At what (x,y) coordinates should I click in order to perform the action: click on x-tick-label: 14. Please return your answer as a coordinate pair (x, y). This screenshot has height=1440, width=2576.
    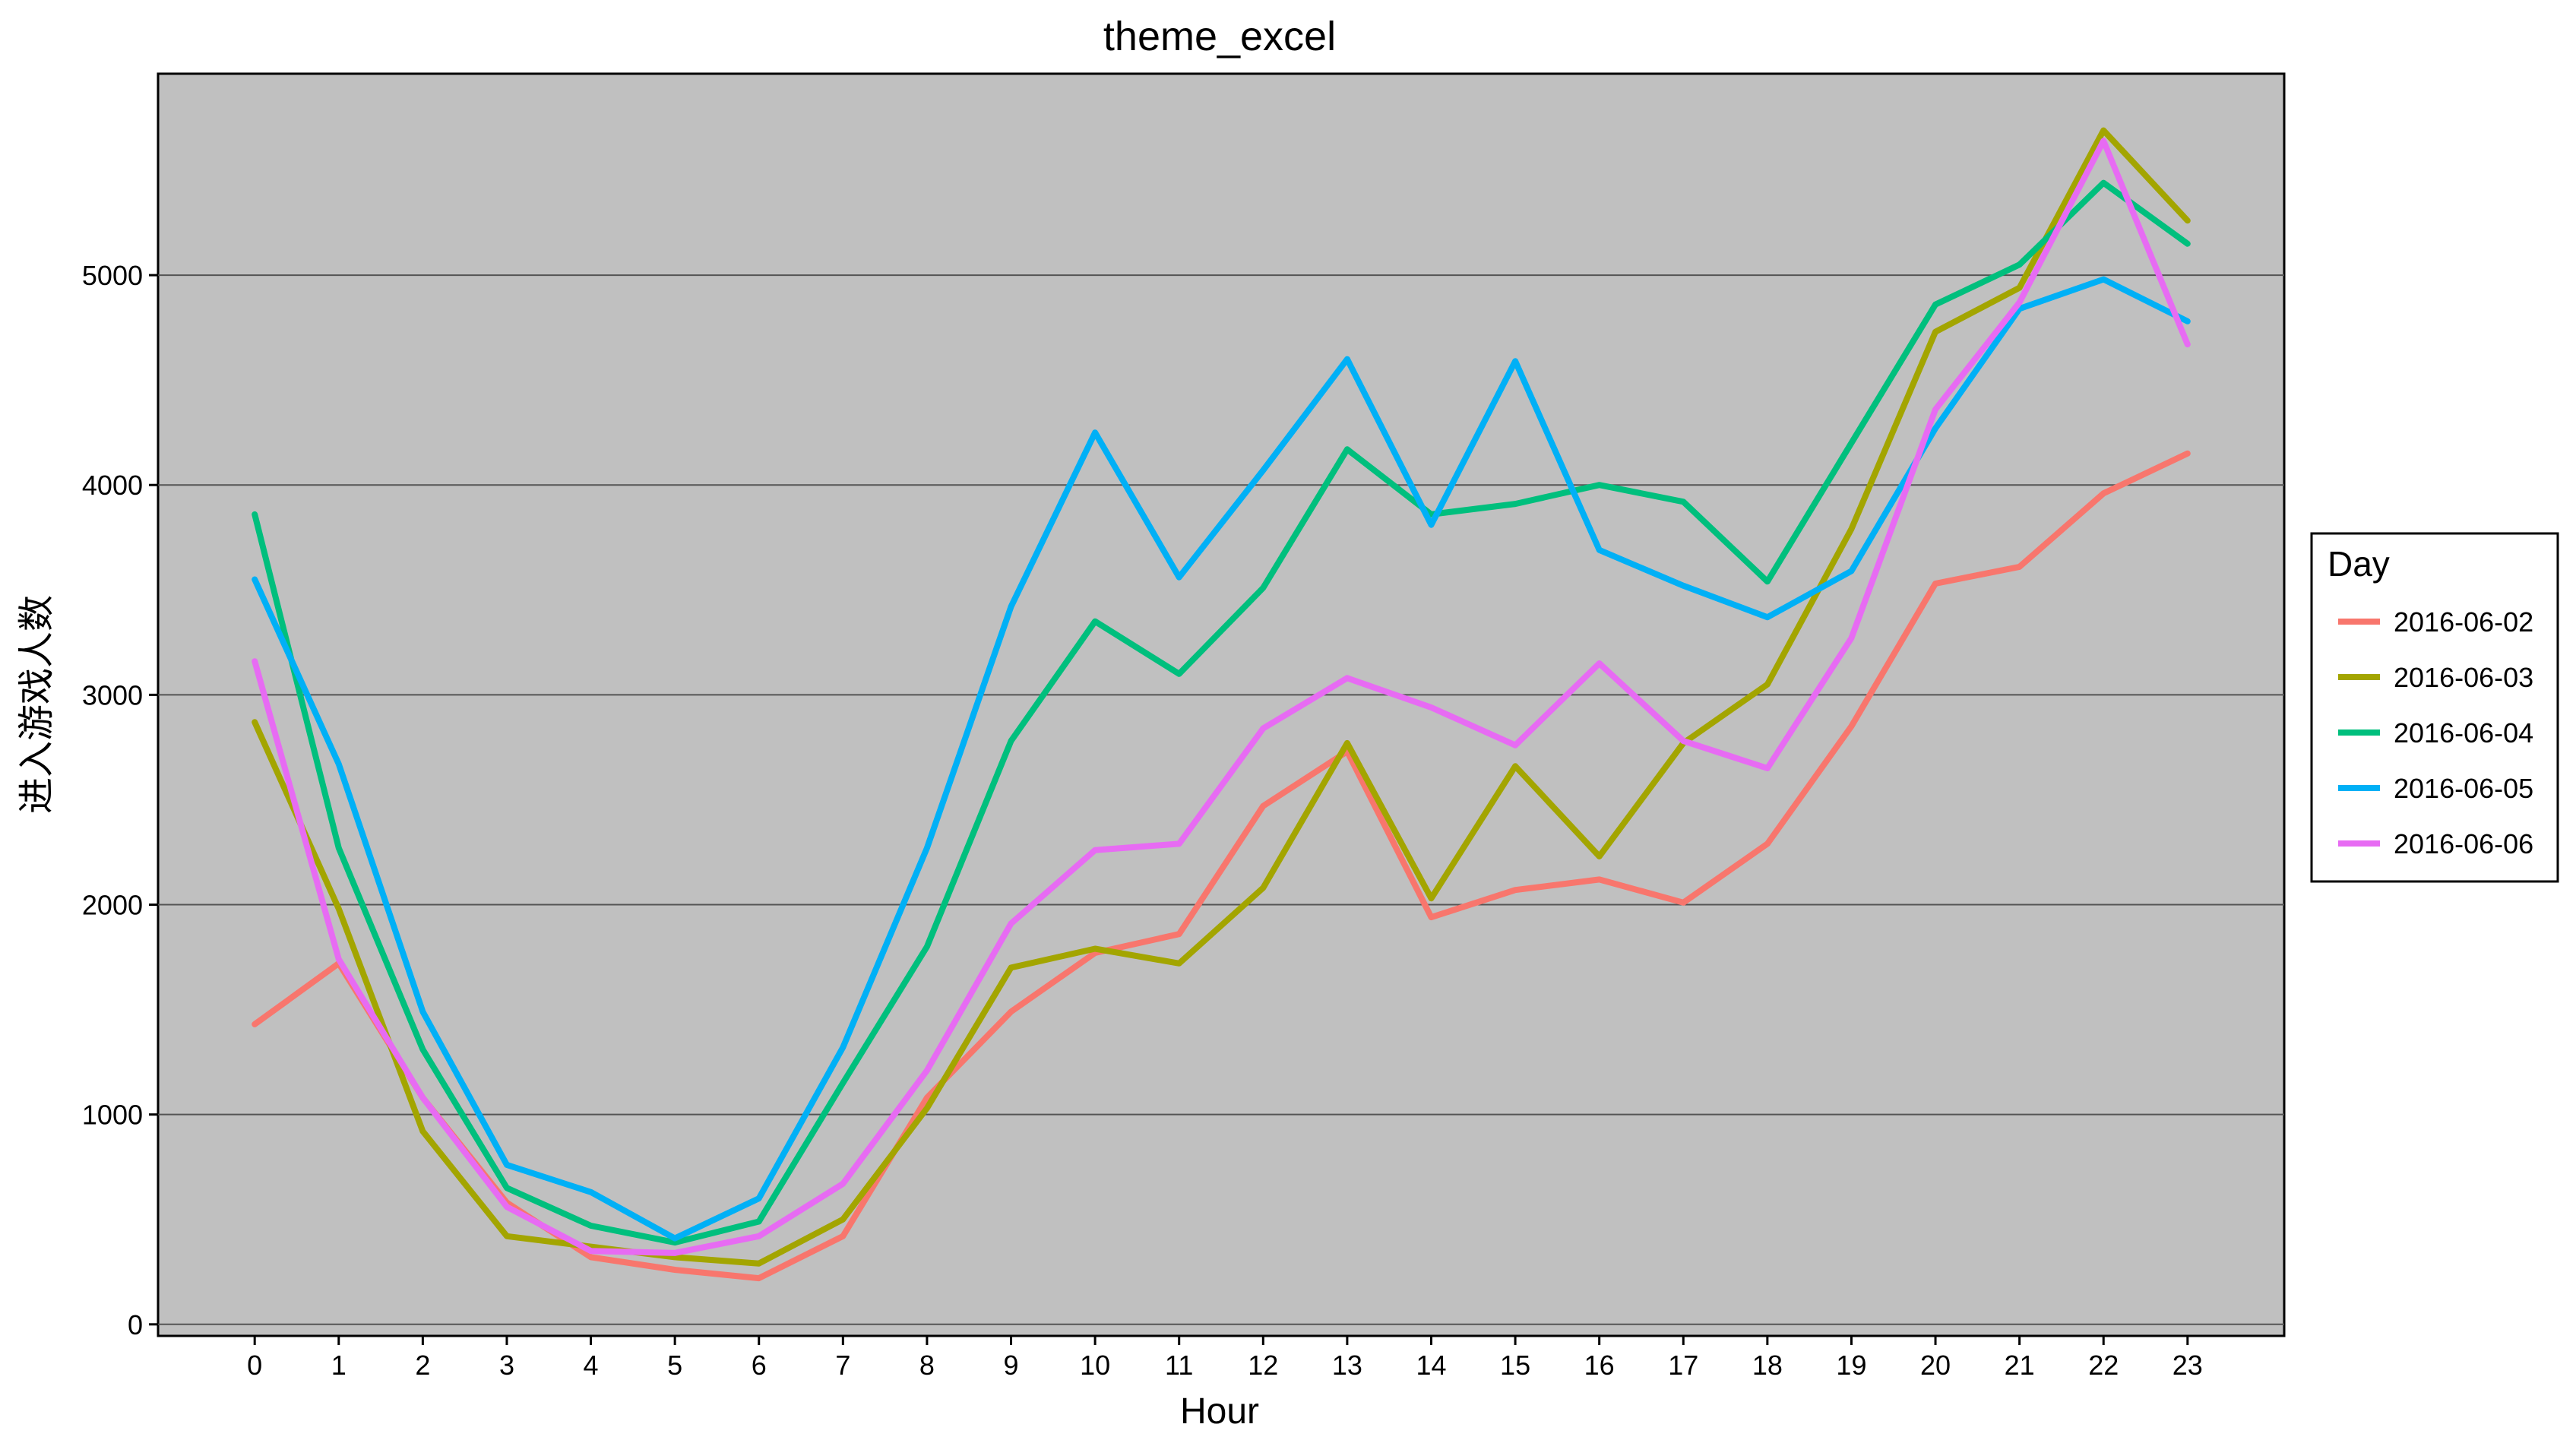
    Looking at the image, I should click on (1431, 1365).